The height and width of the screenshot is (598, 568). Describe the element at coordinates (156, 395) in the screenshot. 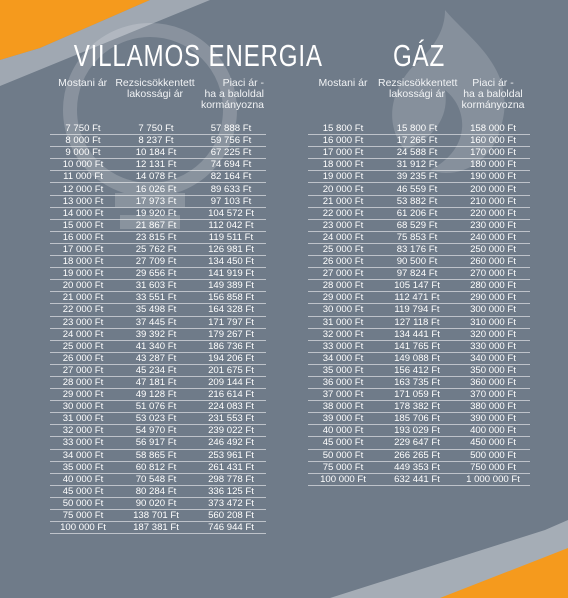

I see `table-cell: 49 128 Ft` at that location.